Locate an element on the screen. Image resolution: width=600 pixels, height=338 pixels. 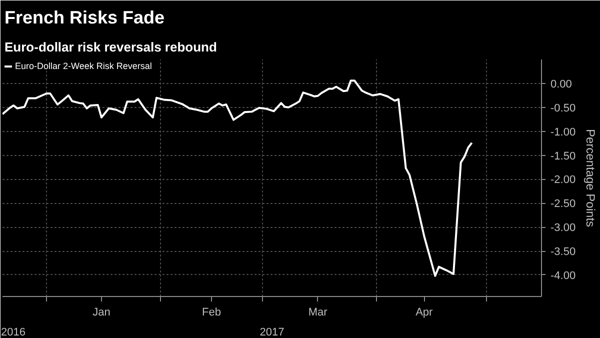
text: 2016 is located at coordinates (13, 332).